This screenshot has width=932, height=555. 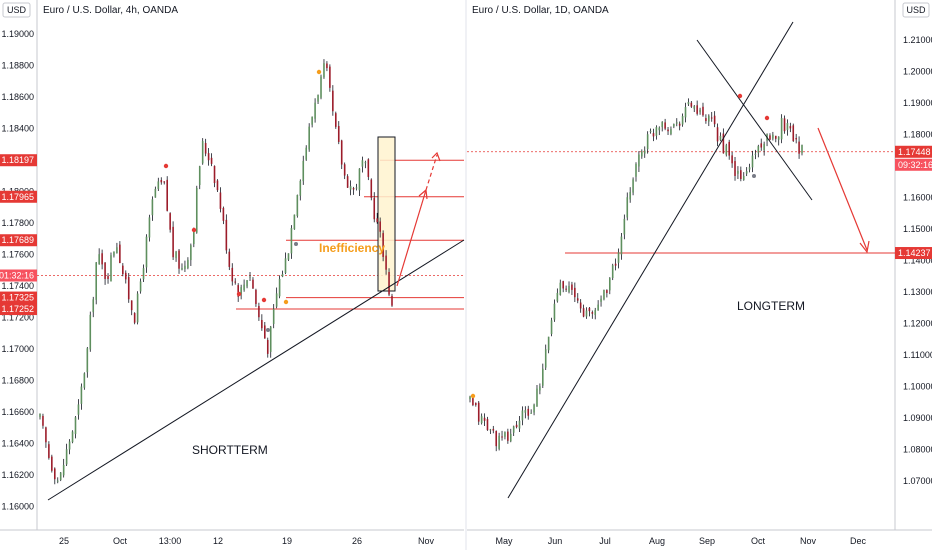 What do you see at coordinates (917, 387) in the screenshot?
I see `price-tick-label: 1.10000` at bounding box center [917, 387].